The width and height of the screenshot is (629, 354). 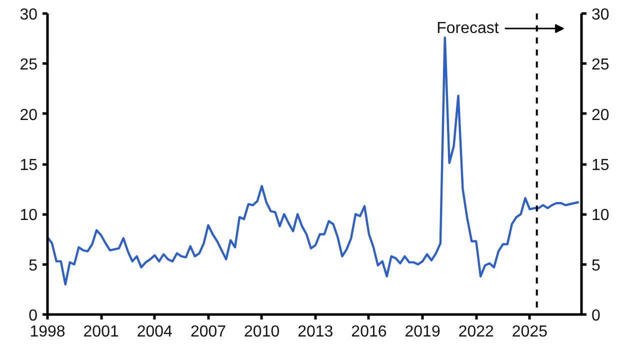 I want to click on y-tick-label: 30, so click(x=29, y=15).